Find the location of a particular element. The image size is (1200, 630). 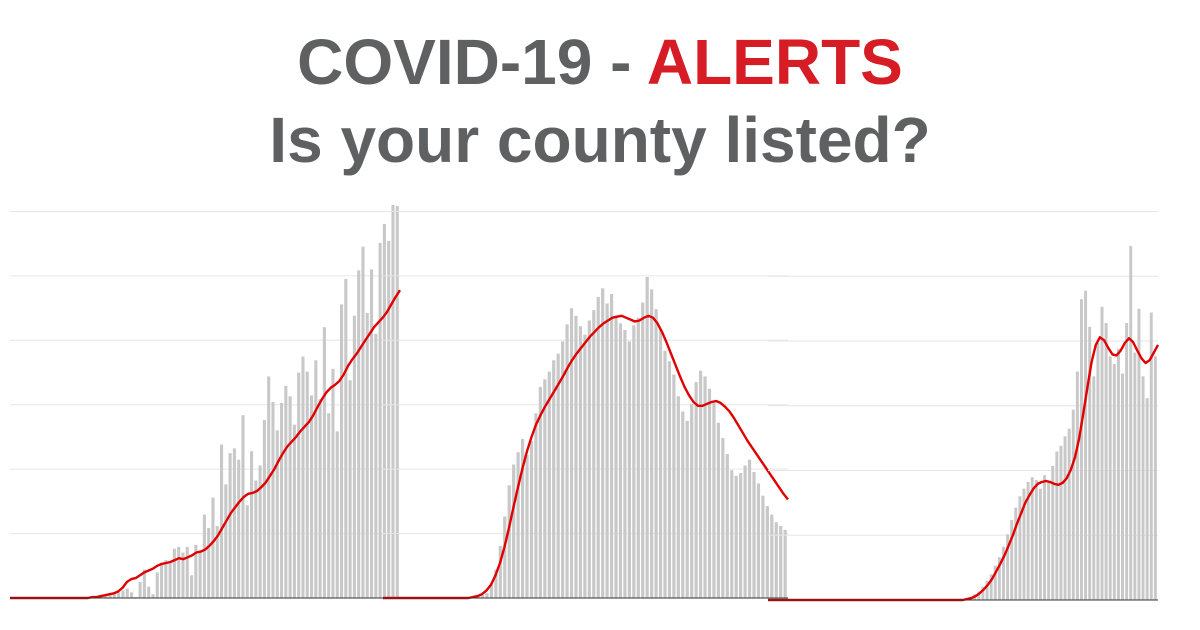

headline-alerts: ALERTS is located at coordinates (774, 62).